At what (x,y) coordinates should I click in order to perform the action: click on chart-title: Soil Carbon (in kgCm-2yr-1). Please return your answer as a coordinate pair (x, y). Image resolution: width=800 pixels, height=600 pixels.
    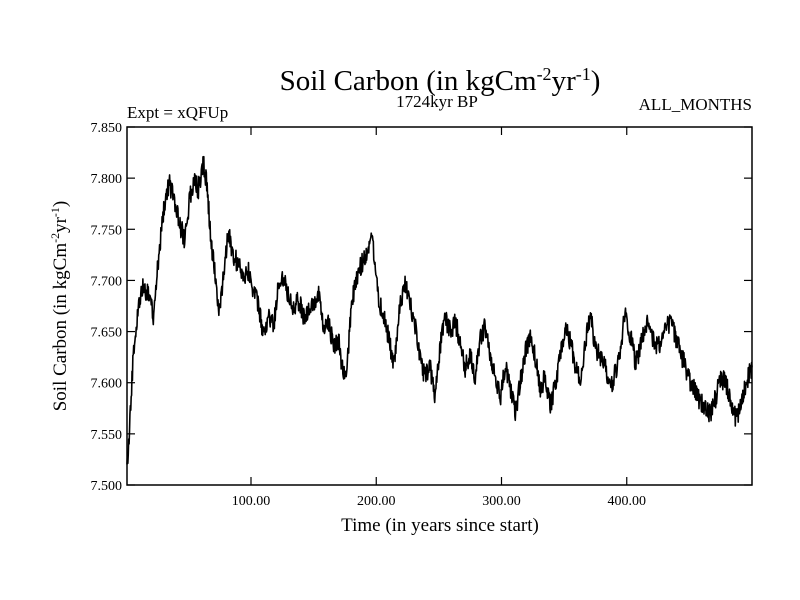
    Looking at the image, I should click on (440, 80).